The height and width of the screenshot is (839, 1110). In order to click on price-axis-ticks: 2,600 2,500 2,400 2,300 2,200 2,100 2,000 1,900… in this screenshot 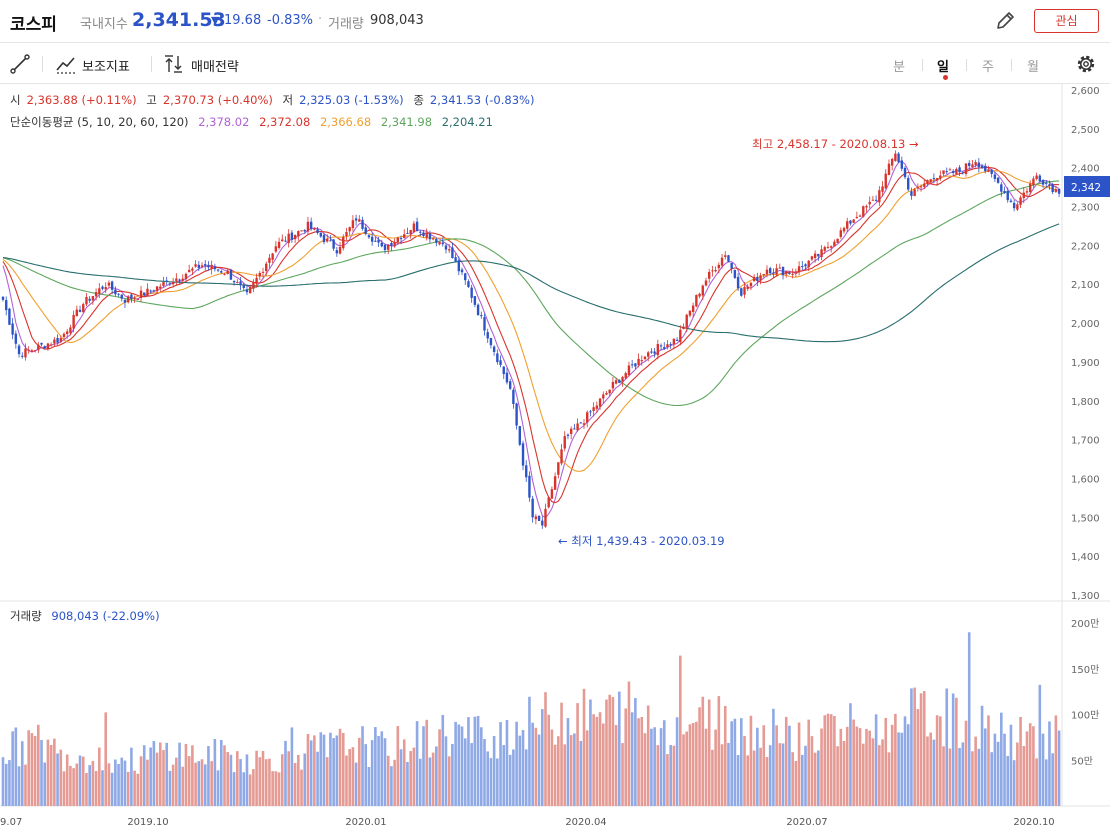, I will do `click(1085, 344)`.